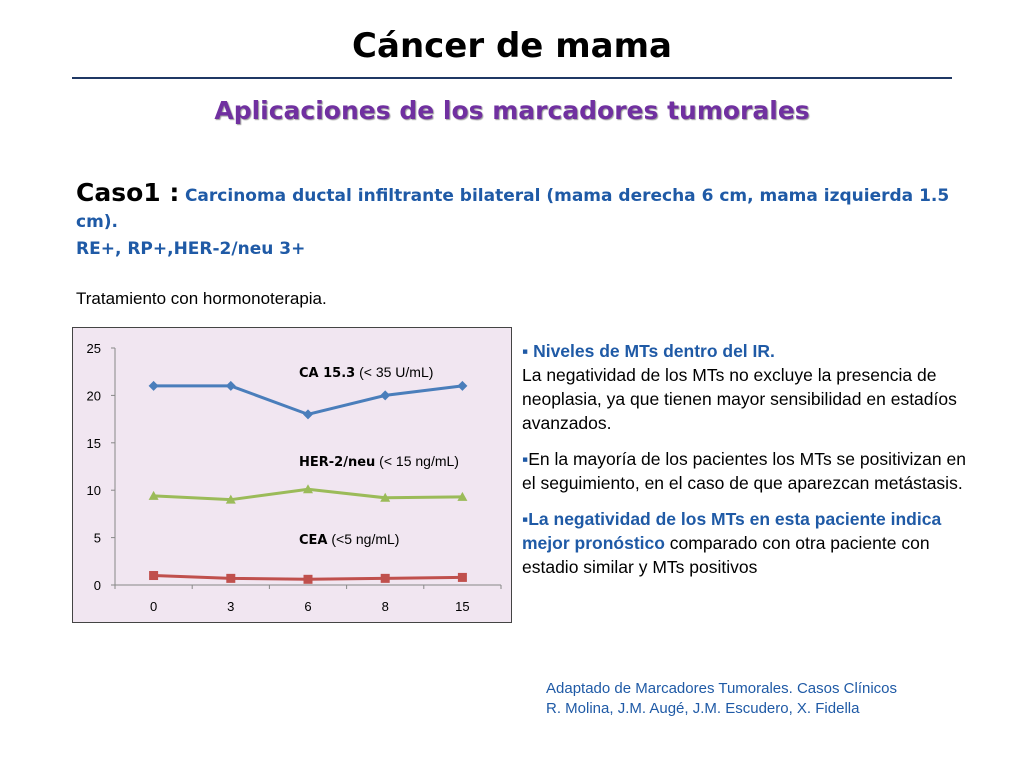  Describe the element at coordinates (97, 585) in the screenshot. I see `y-tick-label: 0` at that location.